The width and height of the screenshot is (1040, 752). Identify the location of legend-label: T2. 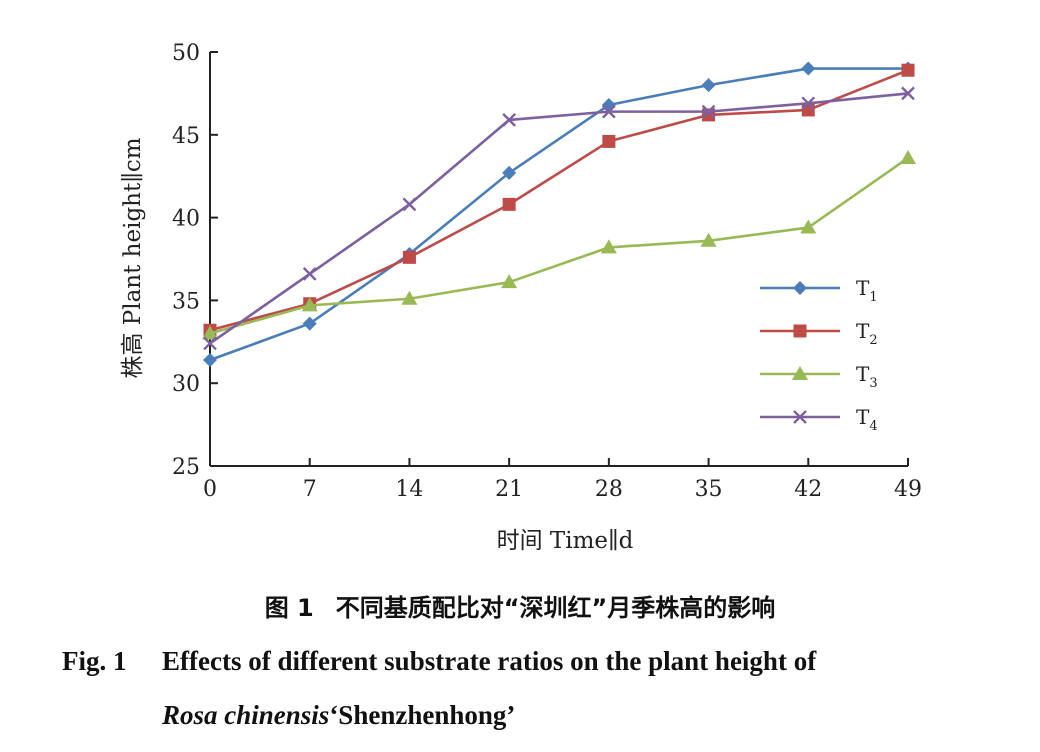
(867, 333).